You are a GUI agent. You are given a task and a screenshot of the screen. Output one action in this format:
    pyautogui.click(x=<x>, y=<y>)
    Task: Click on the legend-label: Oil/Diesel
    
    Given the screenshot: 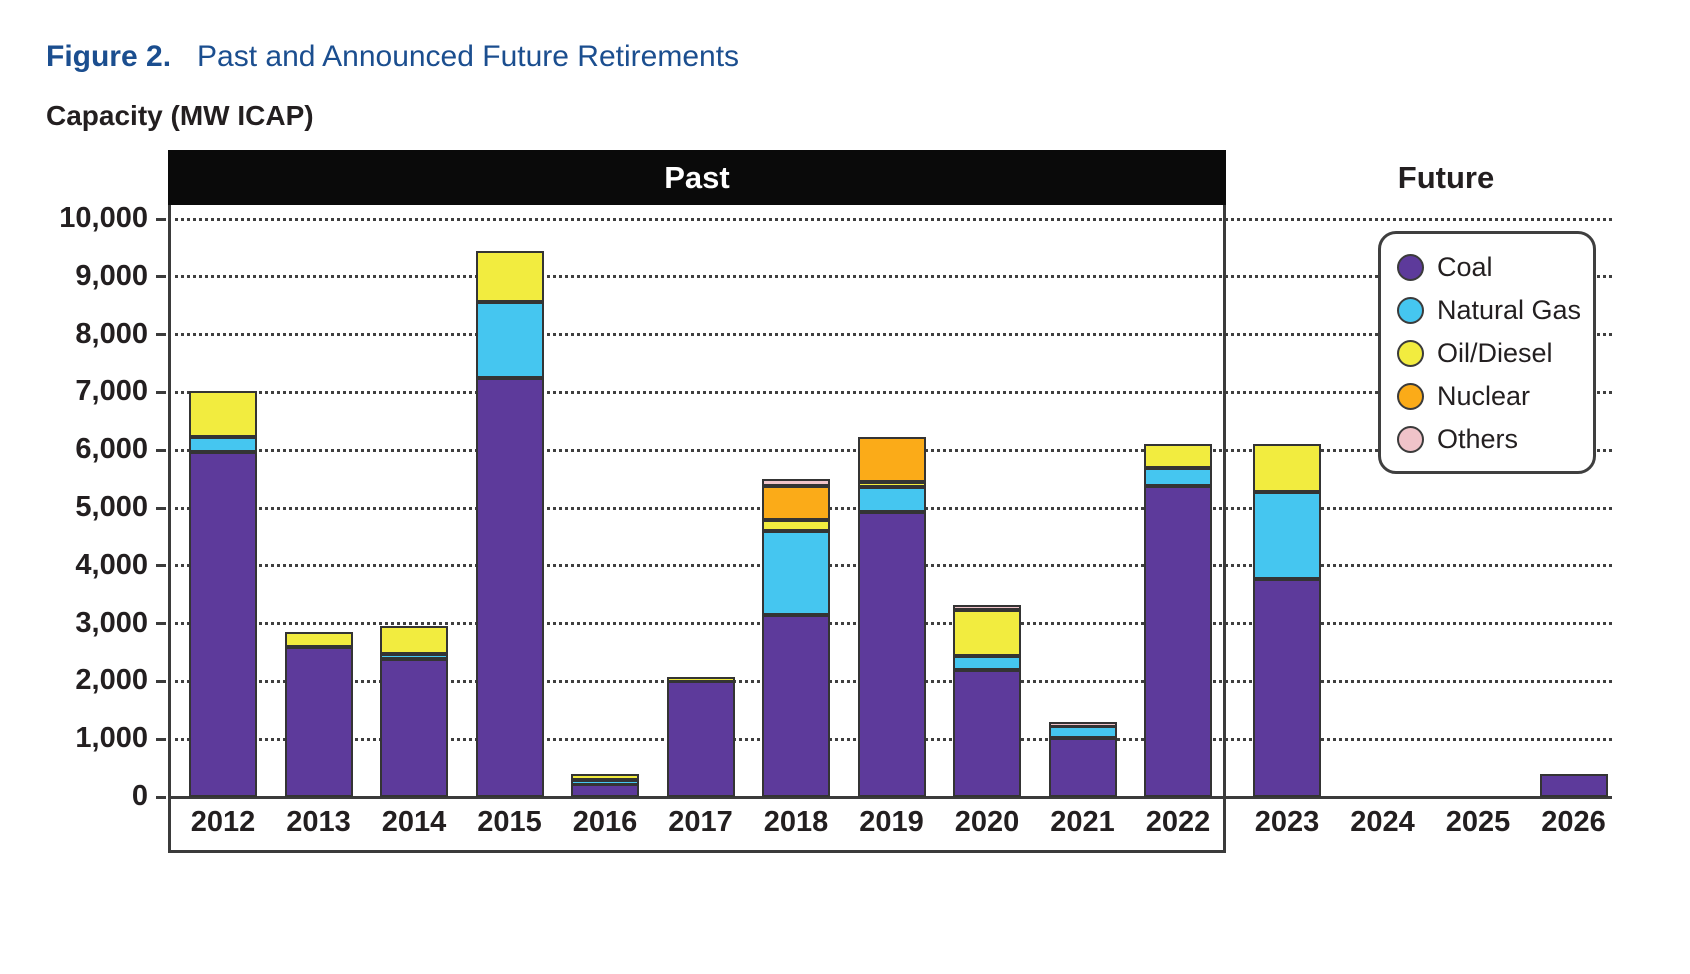 What is the action you would take?
    pyautogui.click(x=1495, y=353)
    